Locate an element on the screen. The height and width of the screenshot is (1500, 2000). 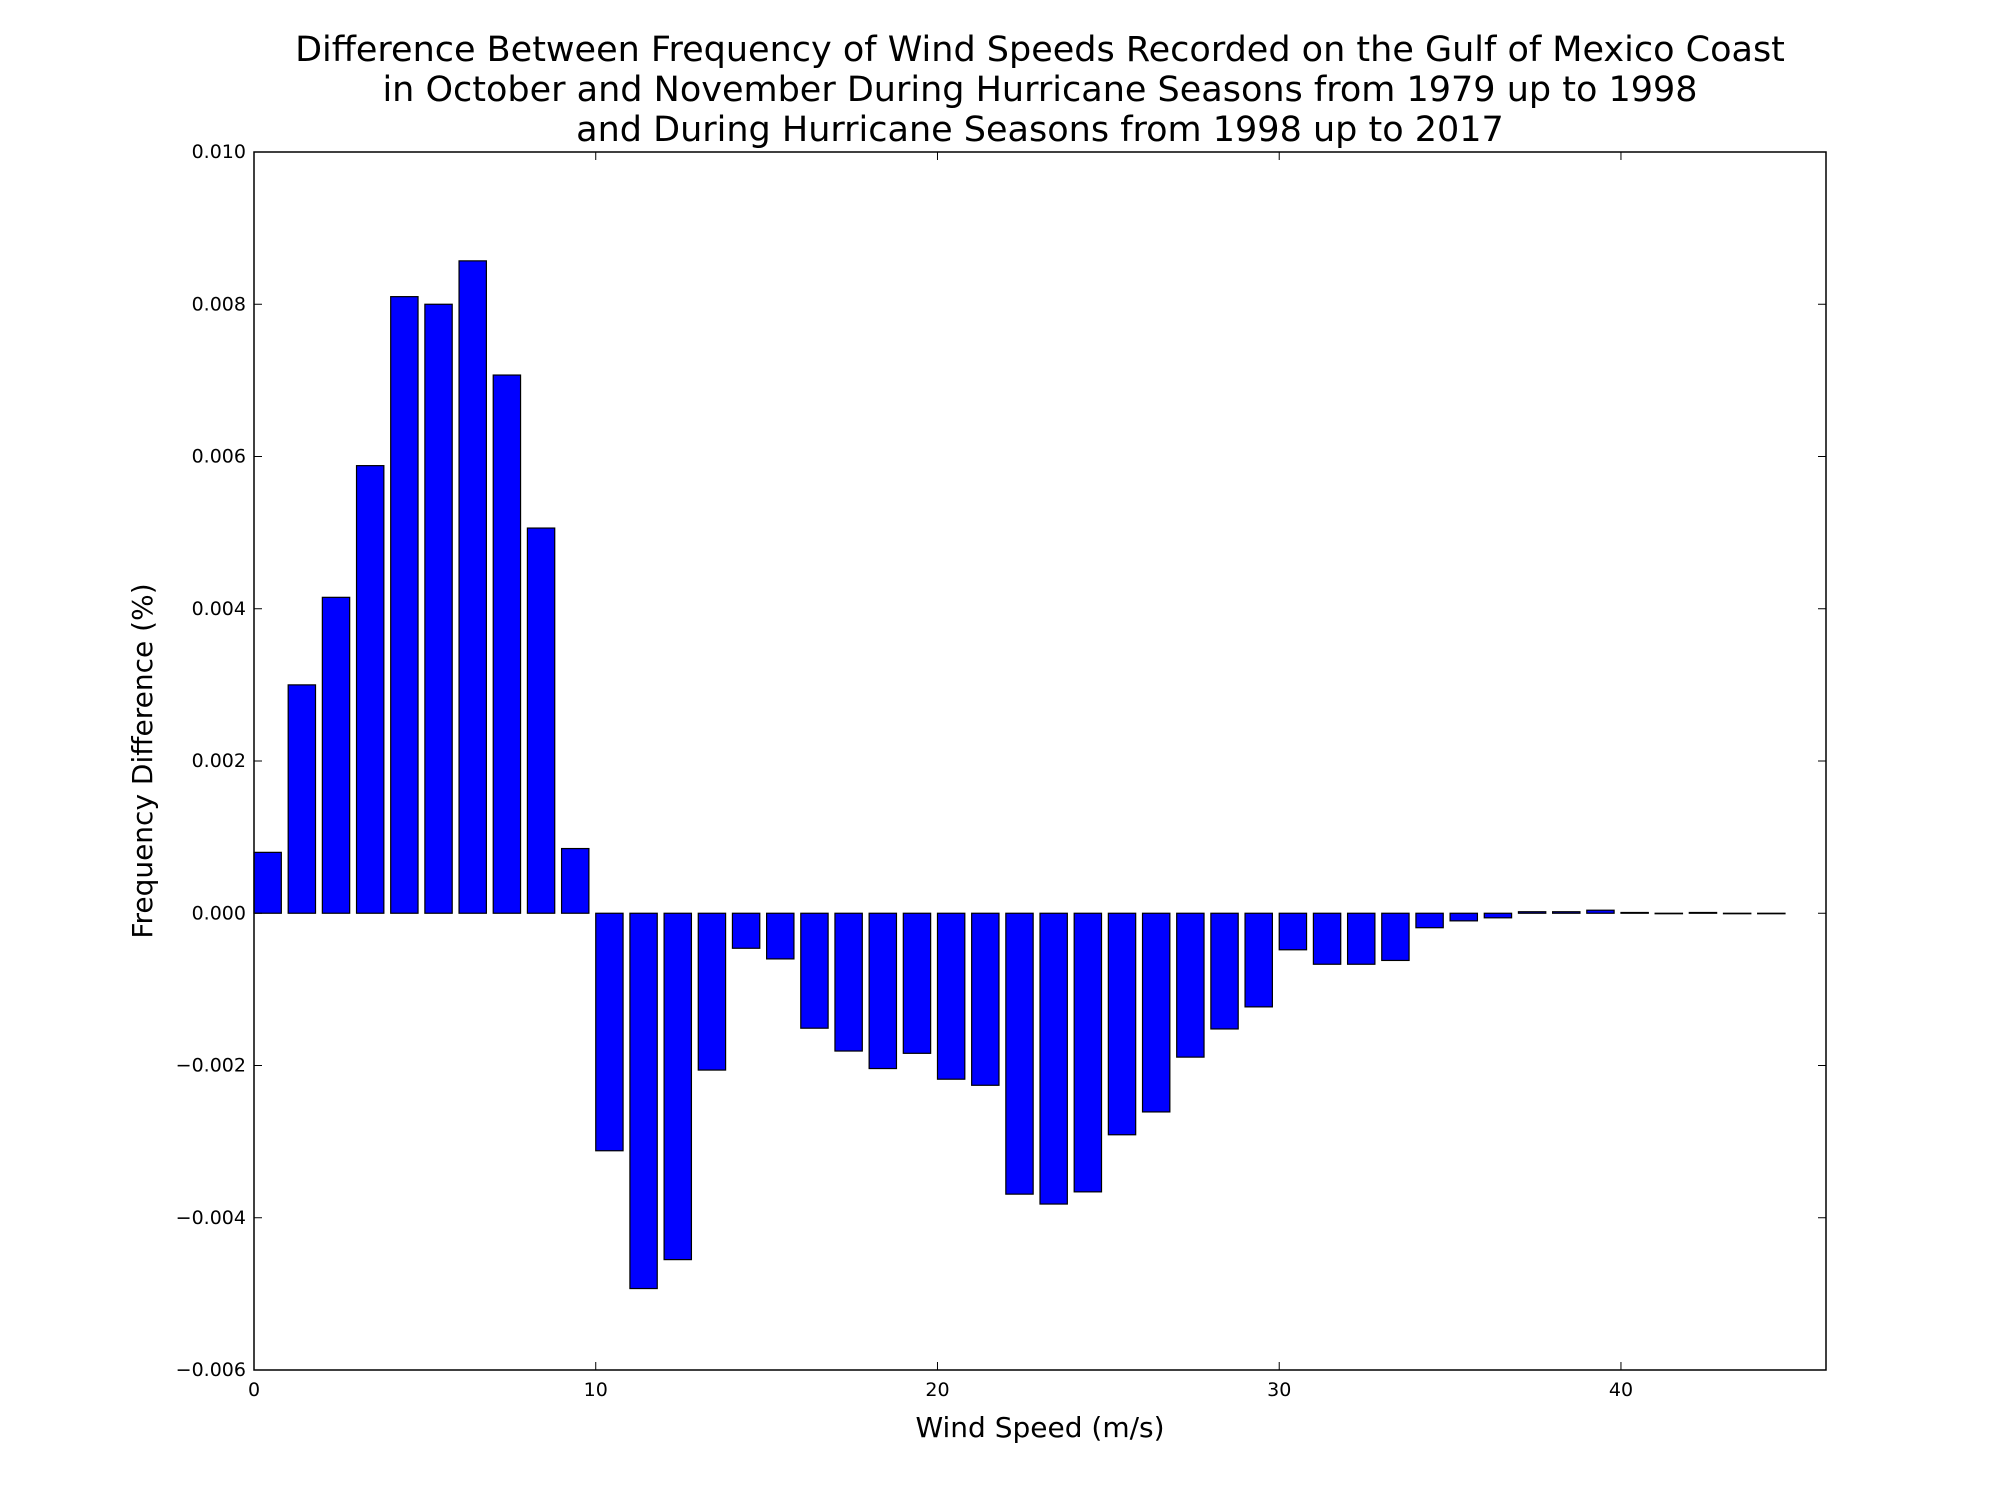
y-tick-label: 0.008 is located at coordinates (219, 304).